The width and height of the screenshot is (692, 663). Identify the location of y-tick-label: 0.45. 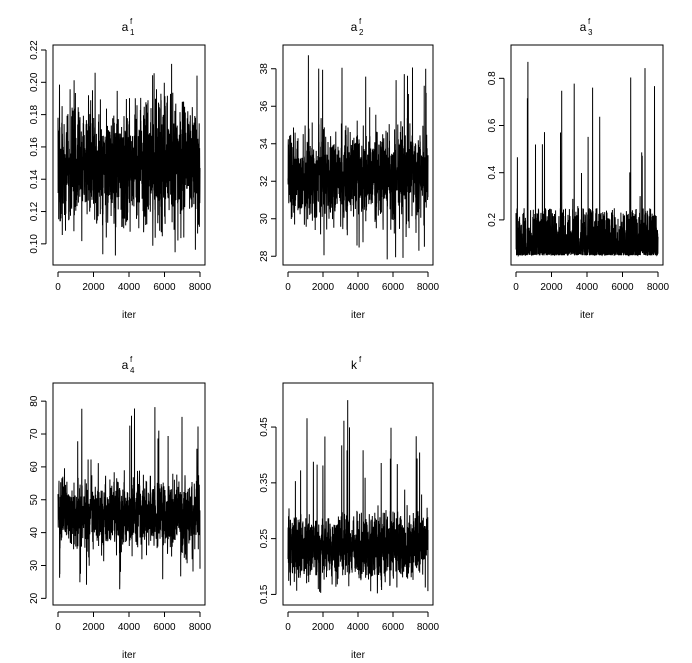
(264, 427).